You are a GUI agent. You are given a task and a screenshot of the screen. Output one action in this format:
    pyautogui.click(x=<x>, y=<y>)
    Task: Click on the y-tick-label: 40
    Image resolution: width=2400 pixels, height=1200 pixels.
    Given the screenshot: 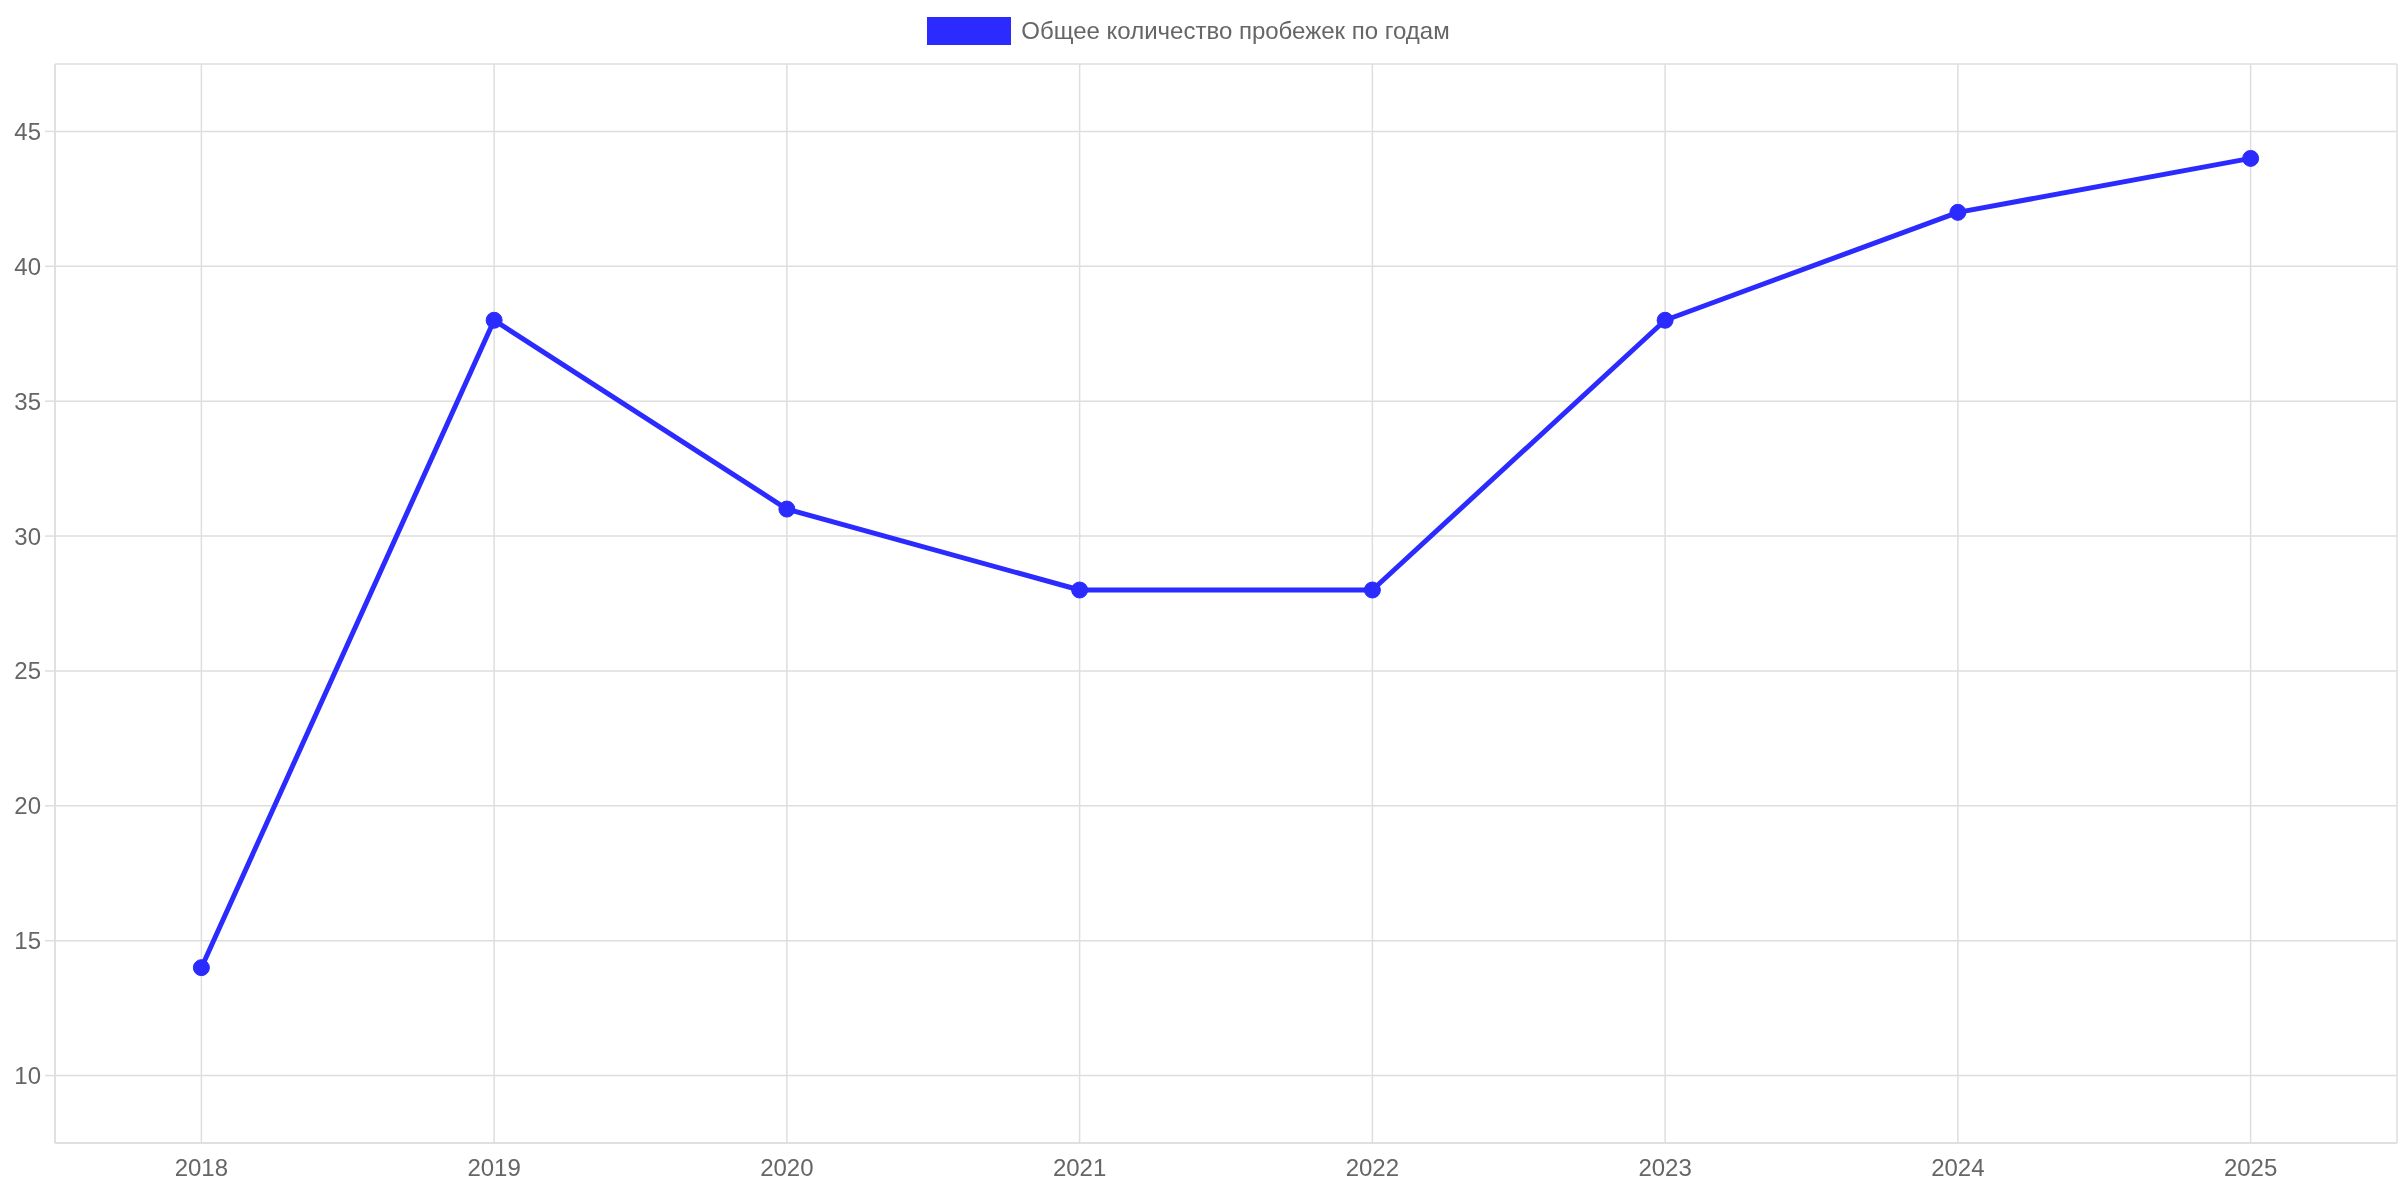 What is the action you would take?
    pyautogui.click(x=27, y=266)
    